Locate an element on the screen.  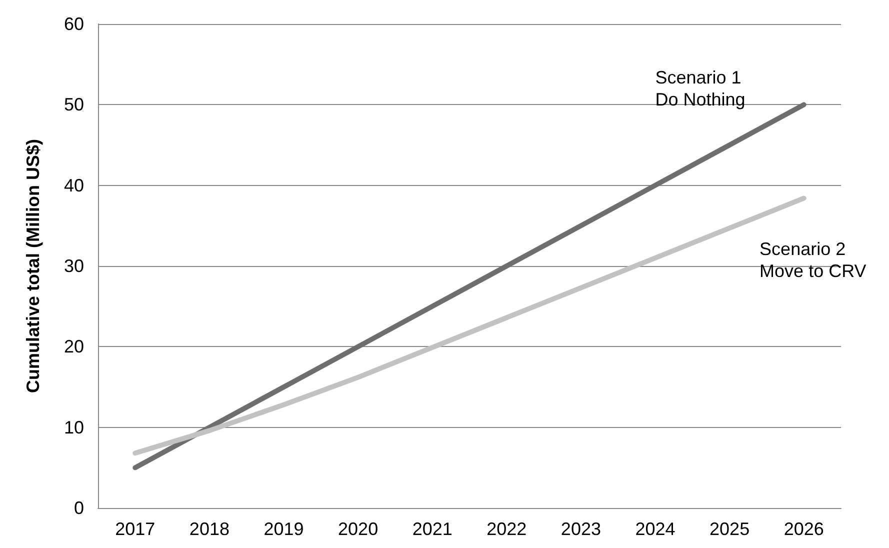
y-tick-label: 60 is located at coordinates (74, 24).